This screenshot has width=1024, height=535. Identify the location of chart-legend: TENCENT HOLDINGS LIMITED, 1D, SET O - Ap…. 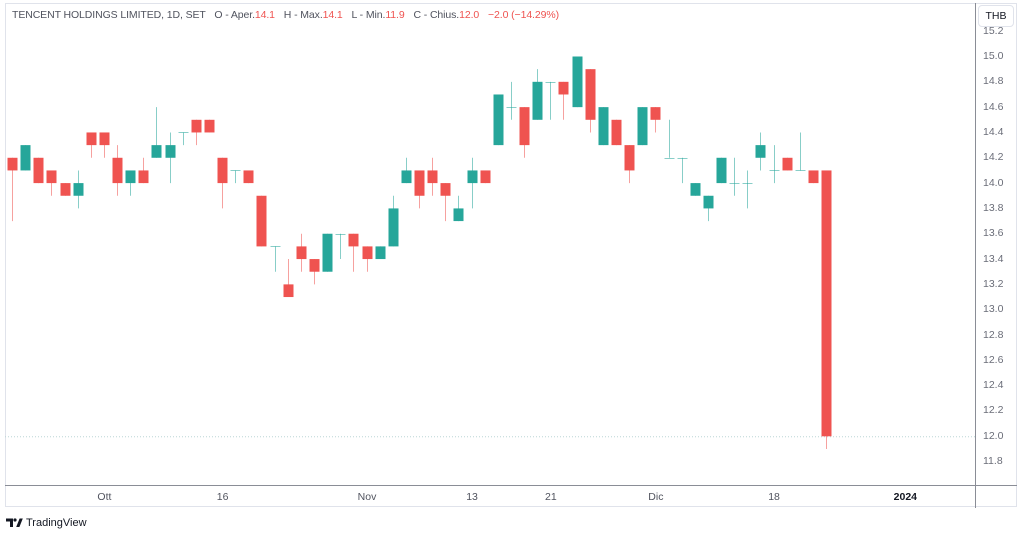
(285, 15).